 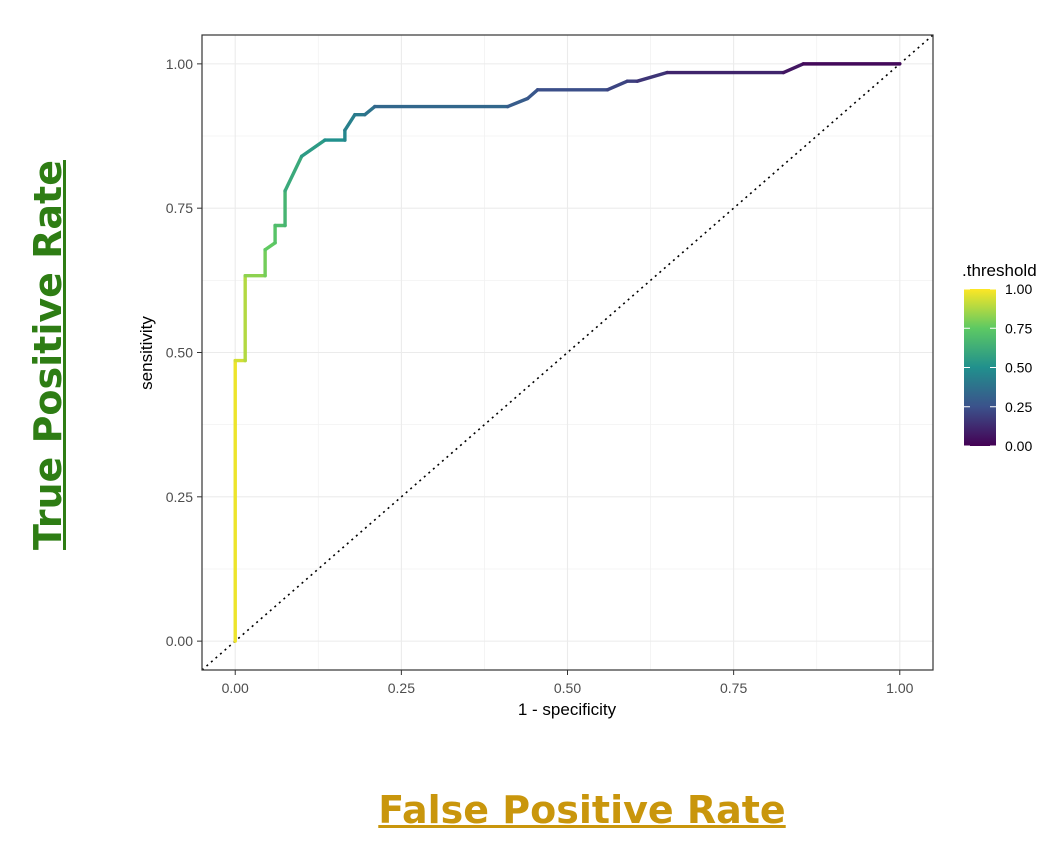 What do you see at coordinates (999, 270) in the screenshot?
I see `legend-title: .threshold` at bounding box center [999, 270].